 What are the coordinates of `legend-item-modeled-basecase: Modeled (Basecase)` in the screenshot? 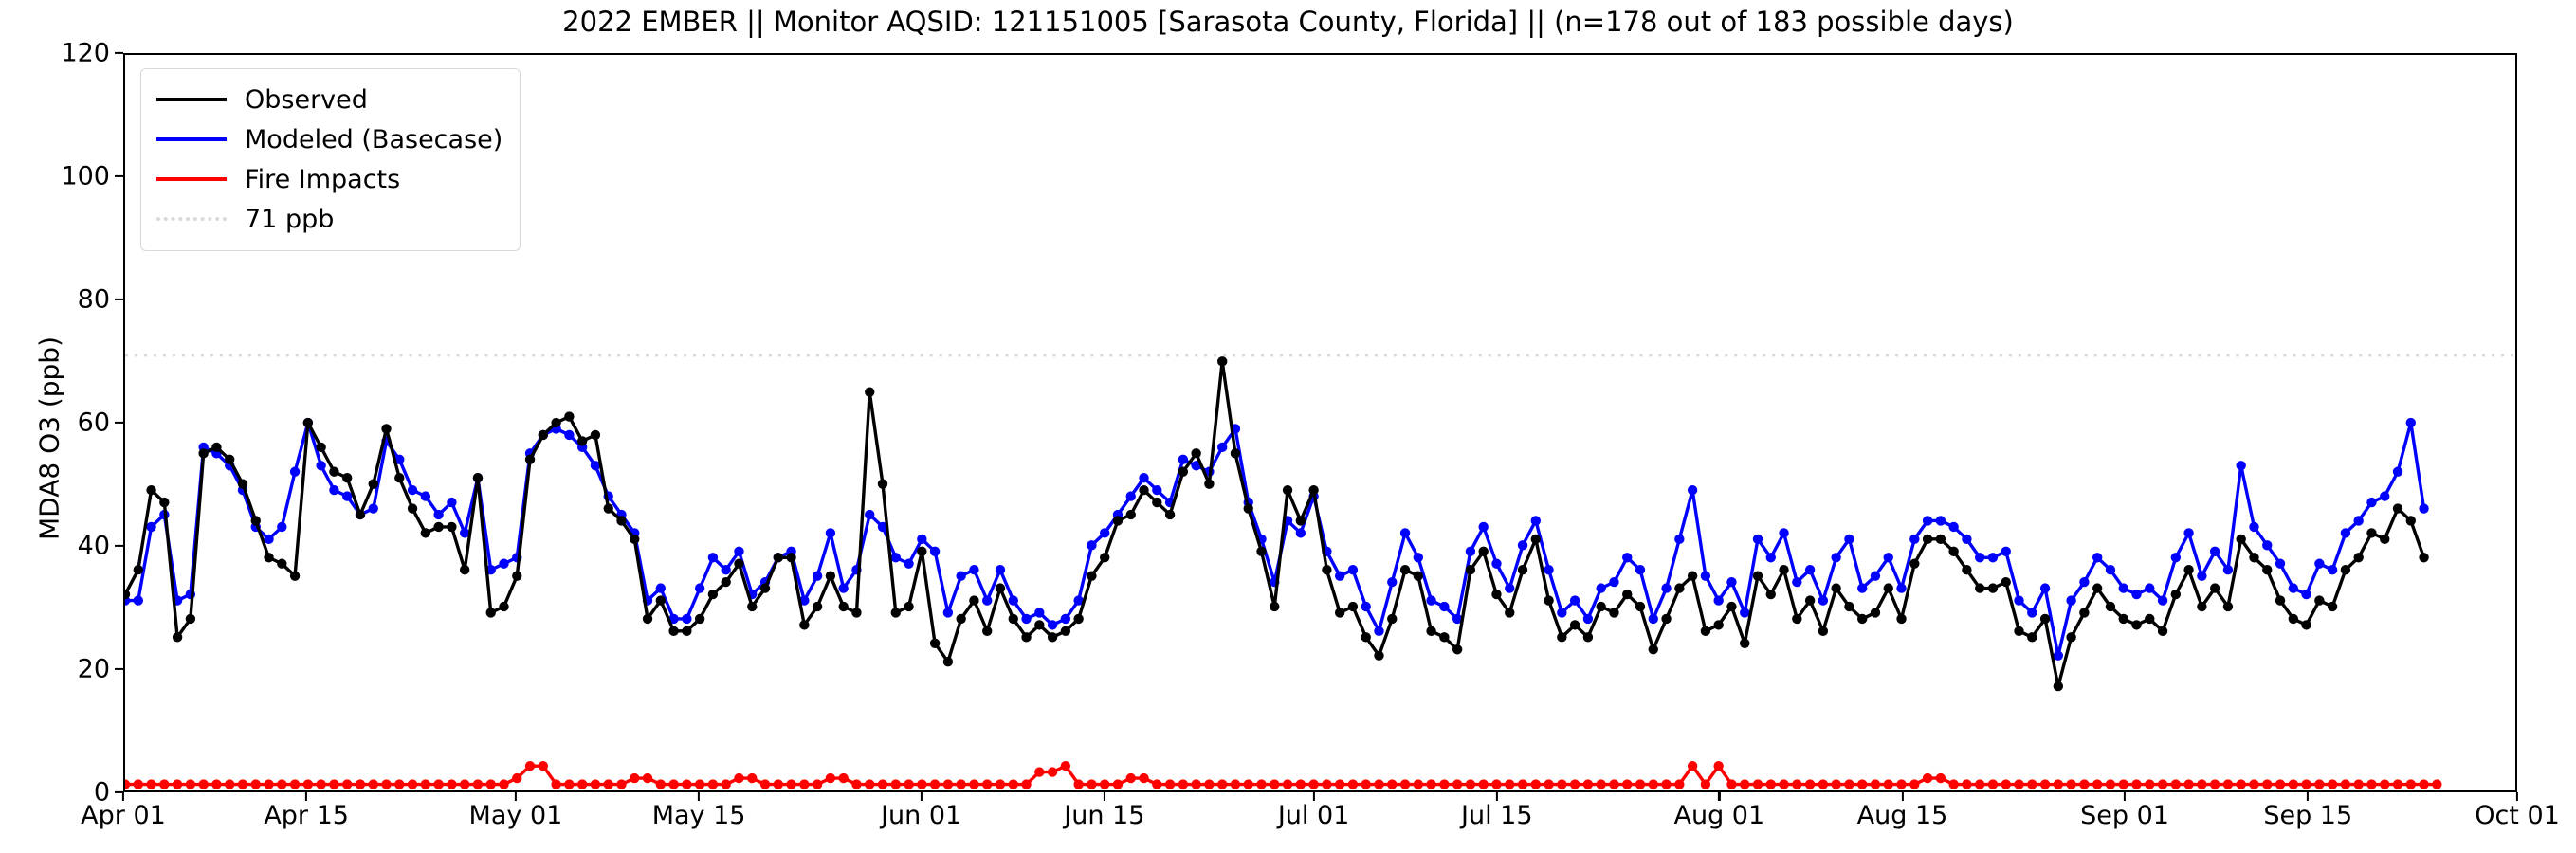 It's located at (329, 139).